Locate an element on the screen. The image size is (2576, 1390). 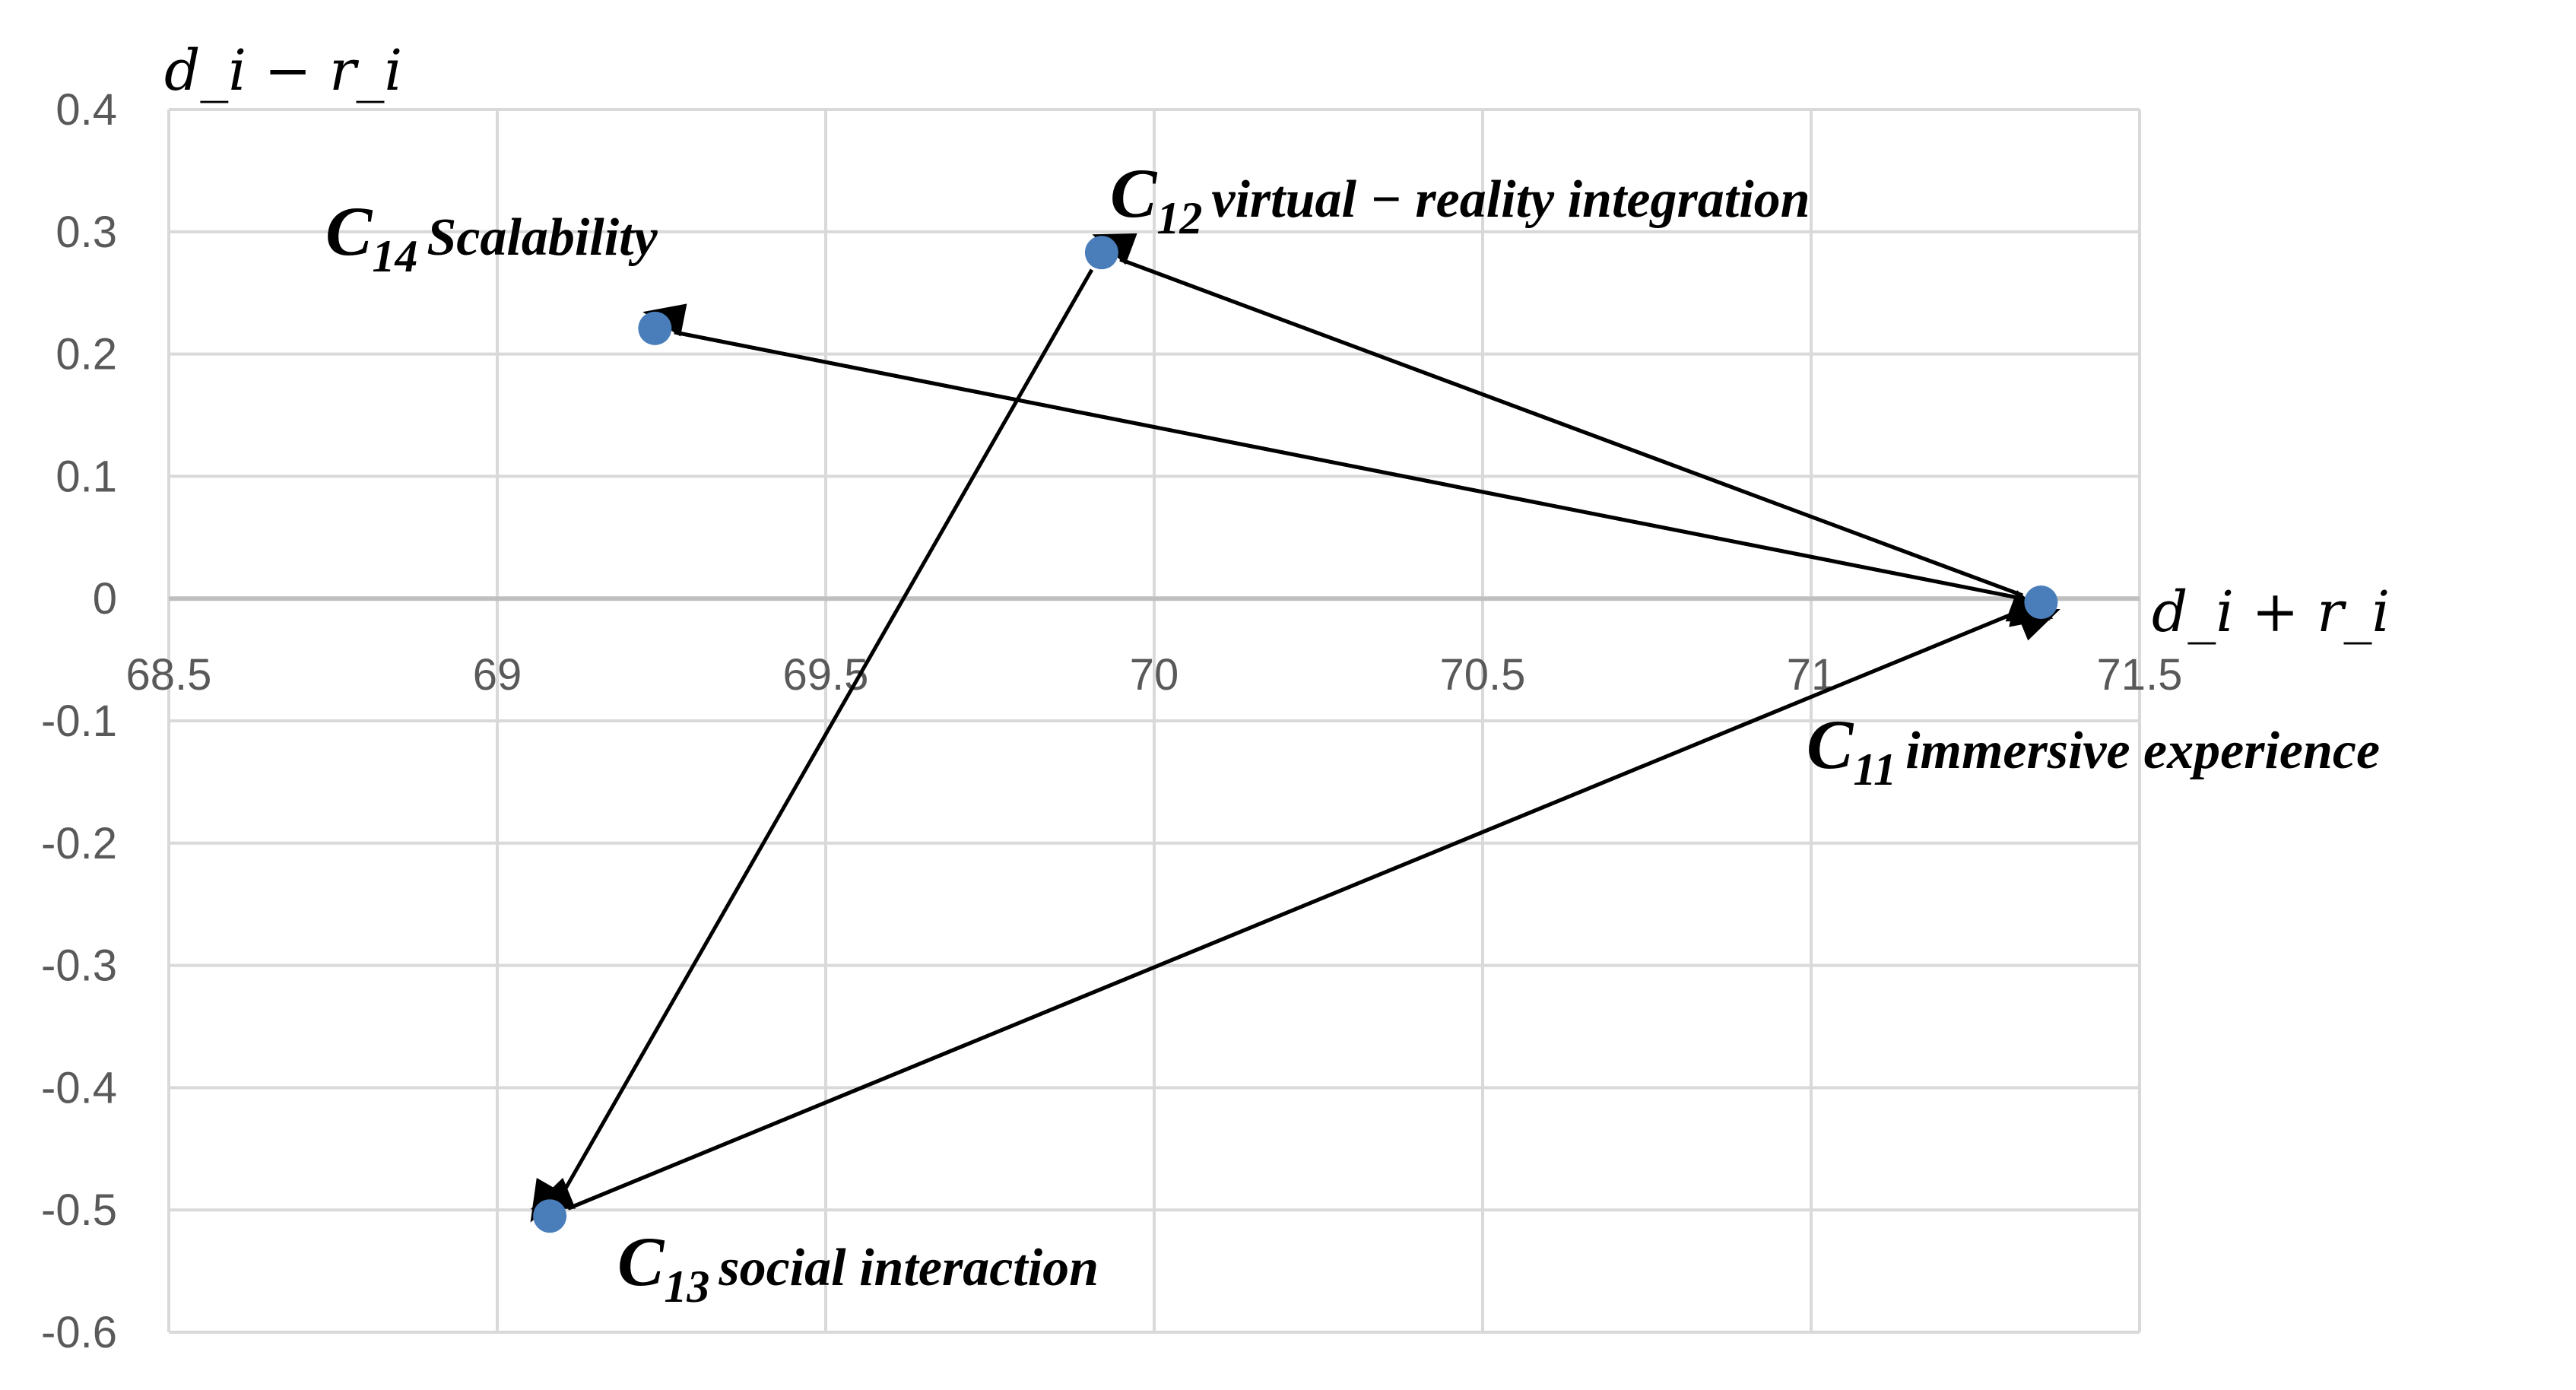
y-tick-label: -0.2 is located at coordinates (79, 843).